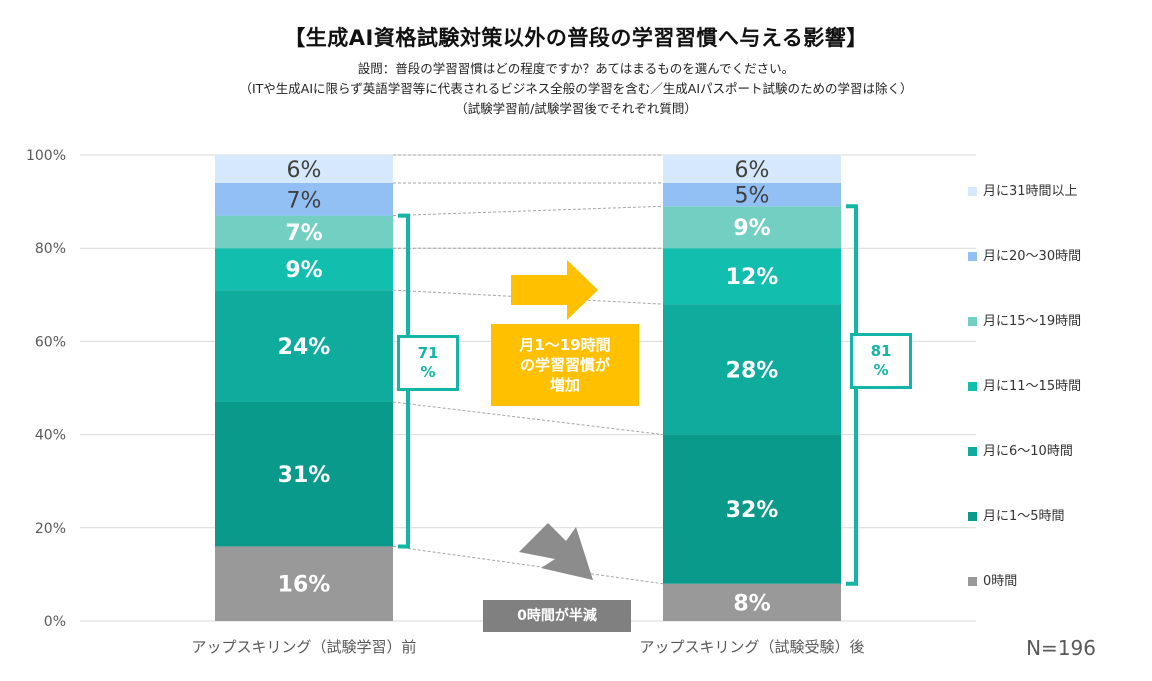  I want to click on x-category-label: アップスキリング（試験受験）後, so click(751, 647).